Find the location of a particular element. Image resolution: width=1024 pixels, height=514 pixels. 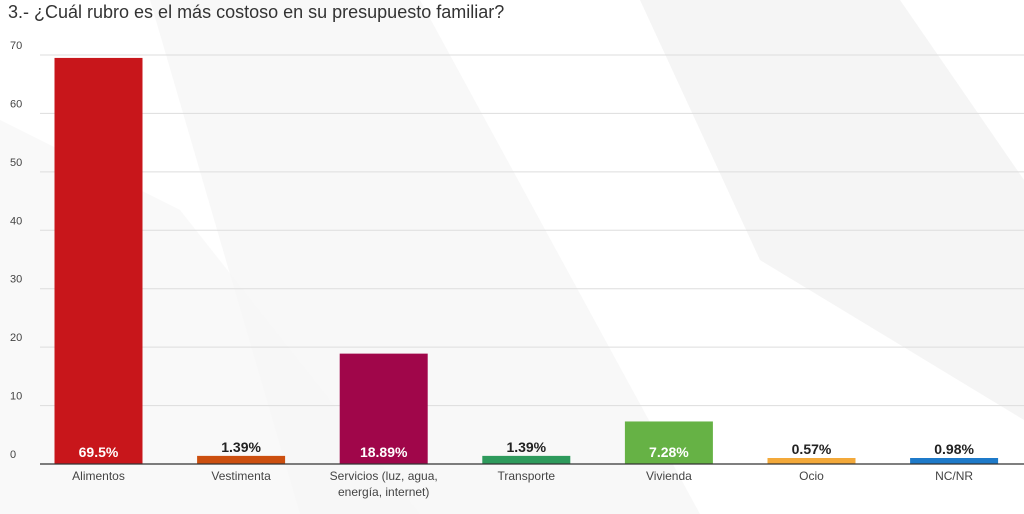

y-tick-label: 10 is located at coordinates (16, 397).